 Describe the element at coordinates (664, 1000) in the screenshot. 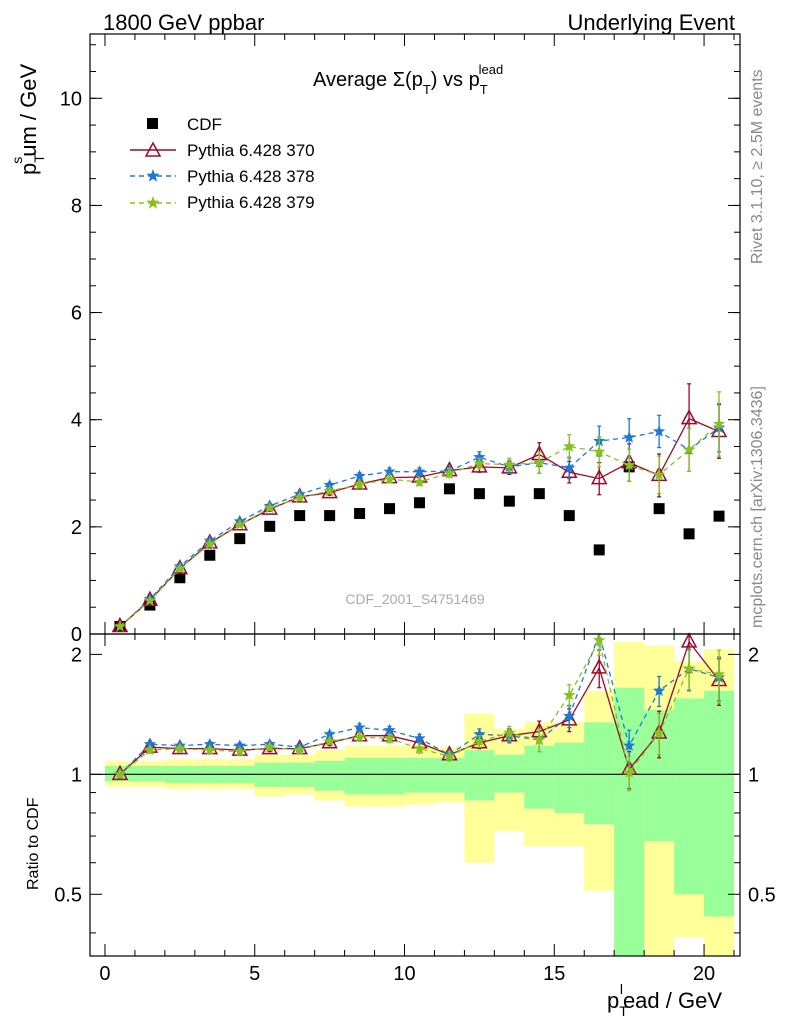

I see `xlabel: pTlead / GeV` at that location.